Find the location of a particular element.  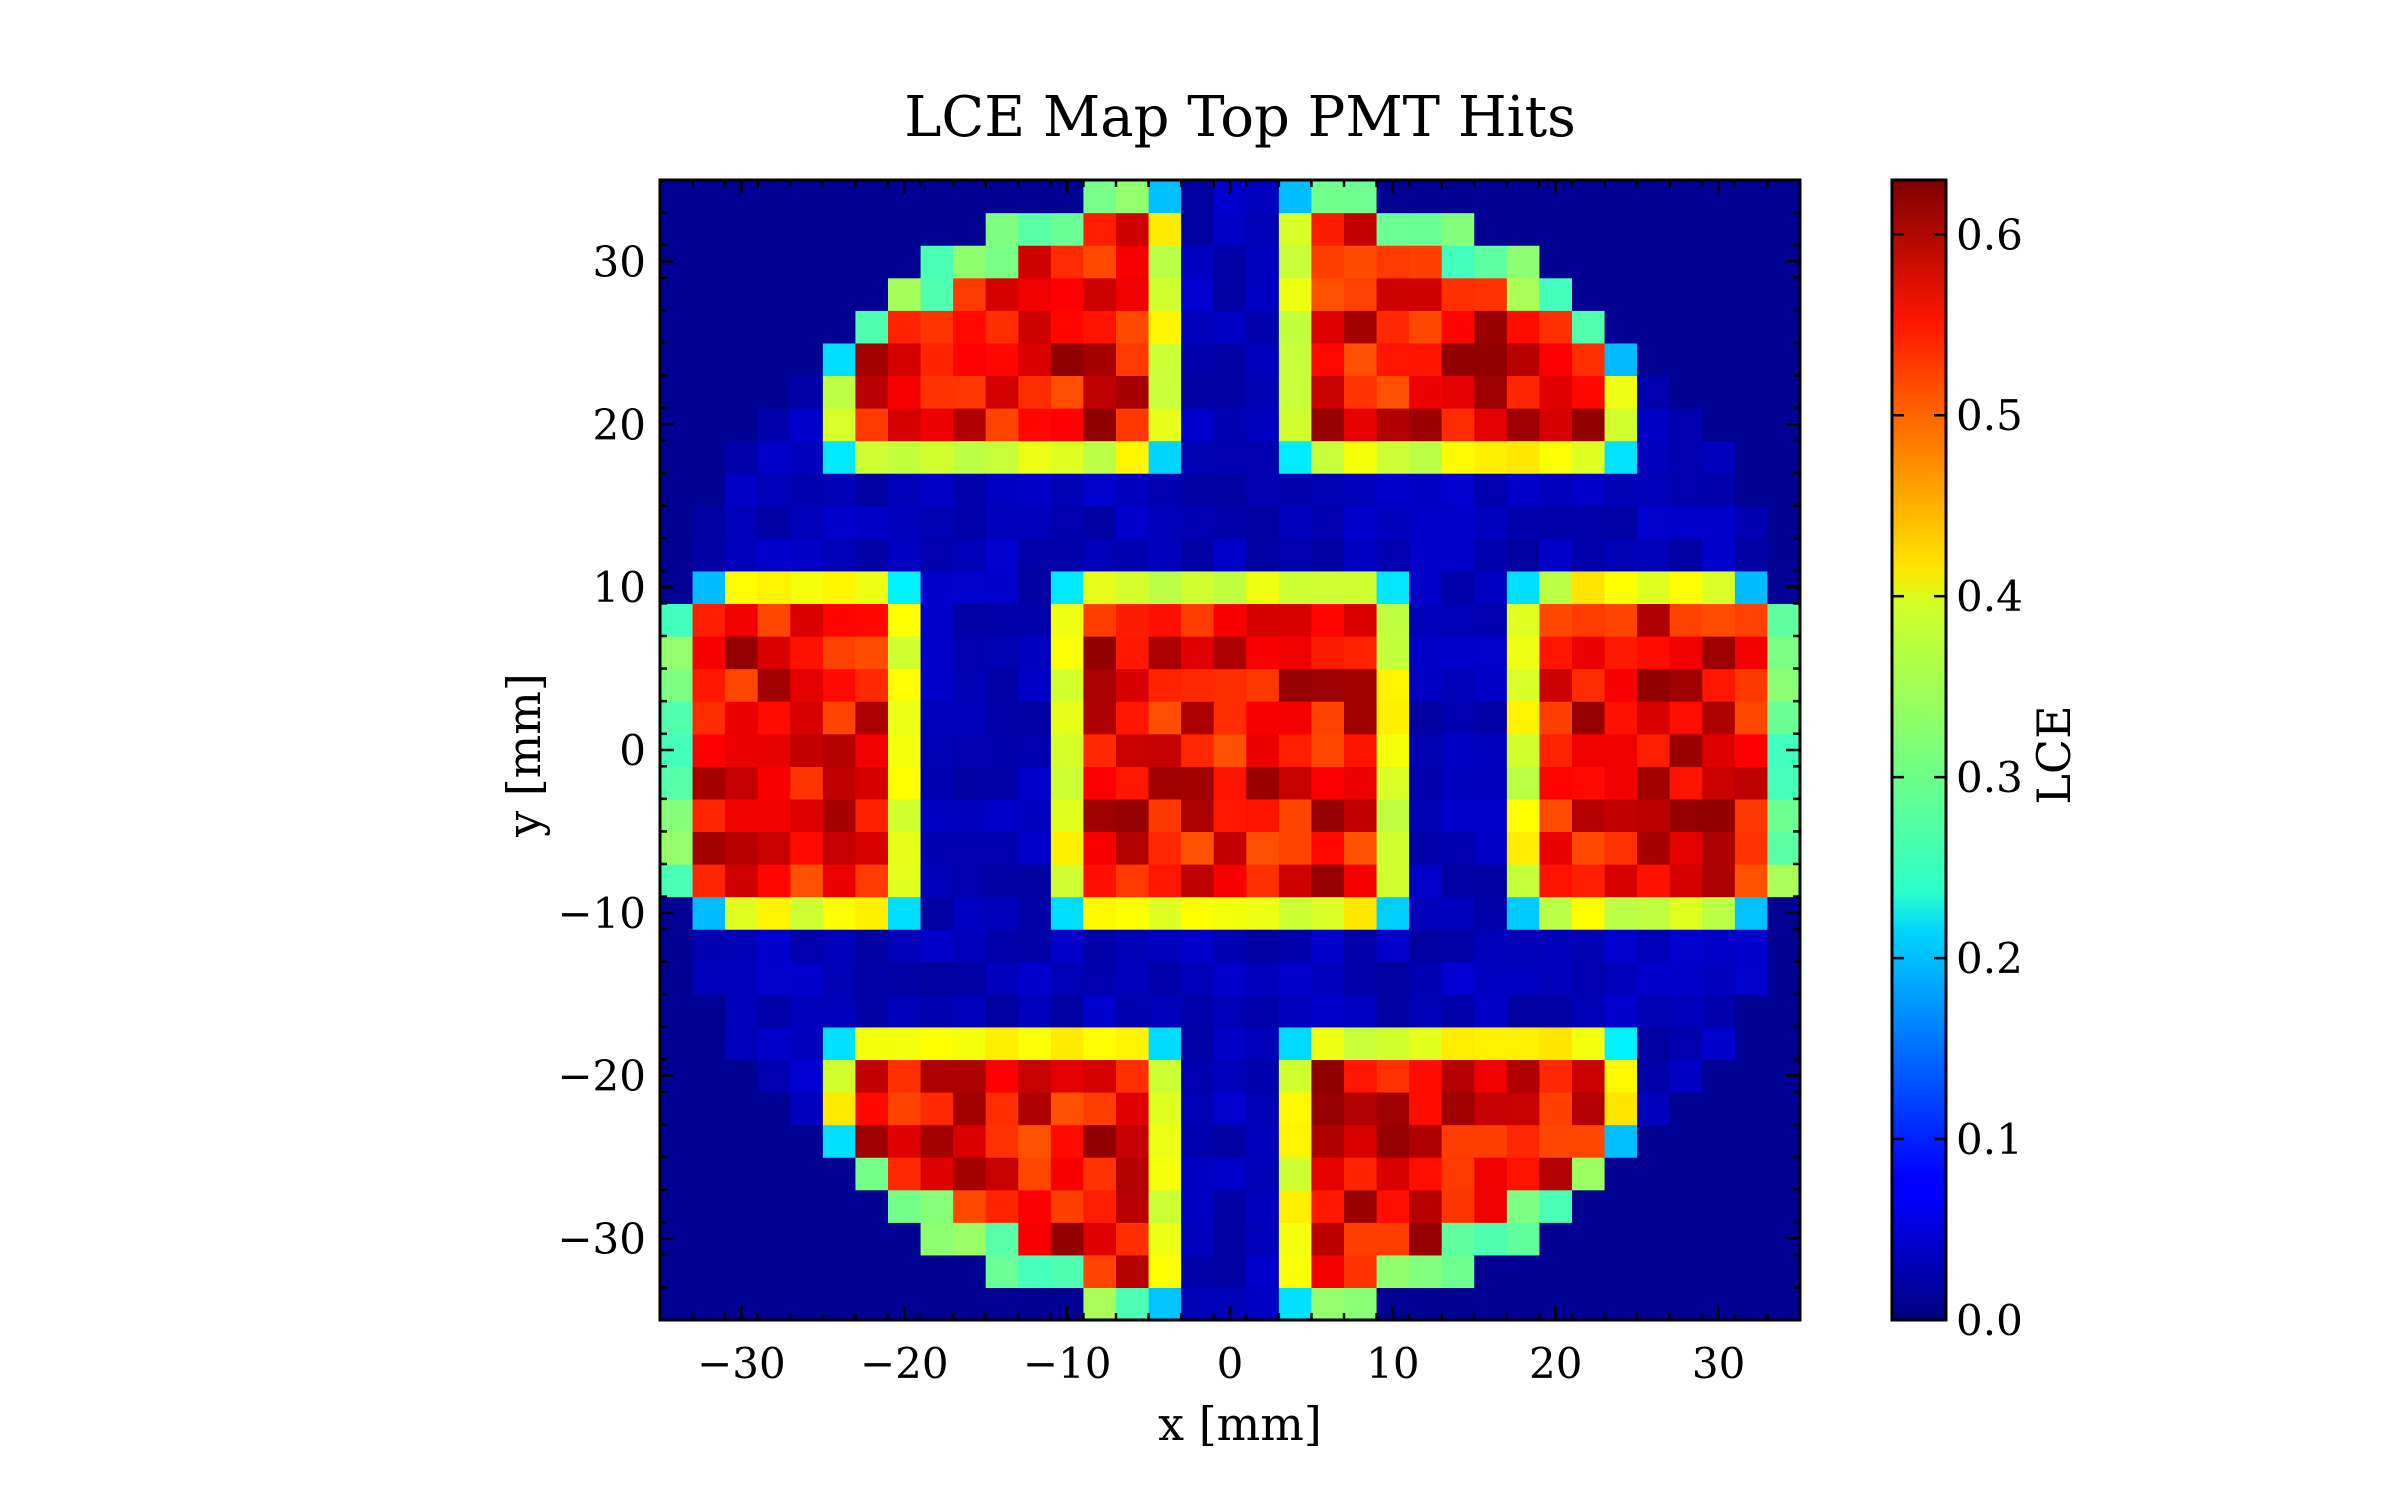

colorbar-tick-label: 0.1 is located at coordinates (1989, 1139).